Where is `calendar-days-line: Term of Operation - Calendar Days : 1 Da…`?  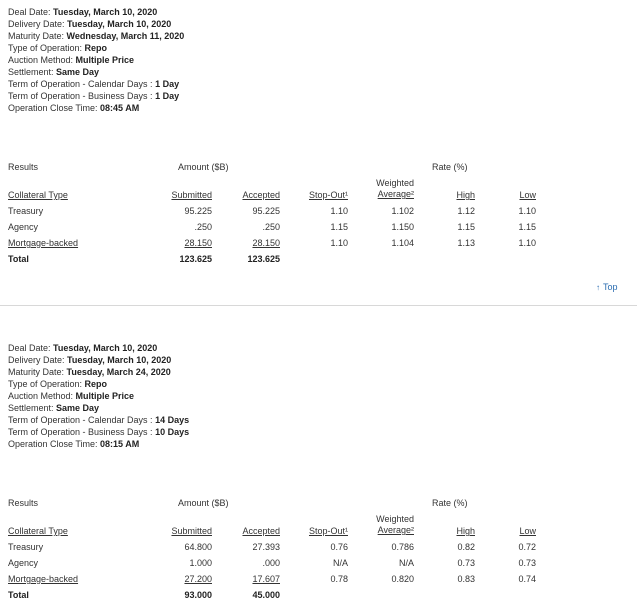
calendar-days-line: Term of Operation - Calendar Days : 1 Da… is located at coordinates (94, 84).